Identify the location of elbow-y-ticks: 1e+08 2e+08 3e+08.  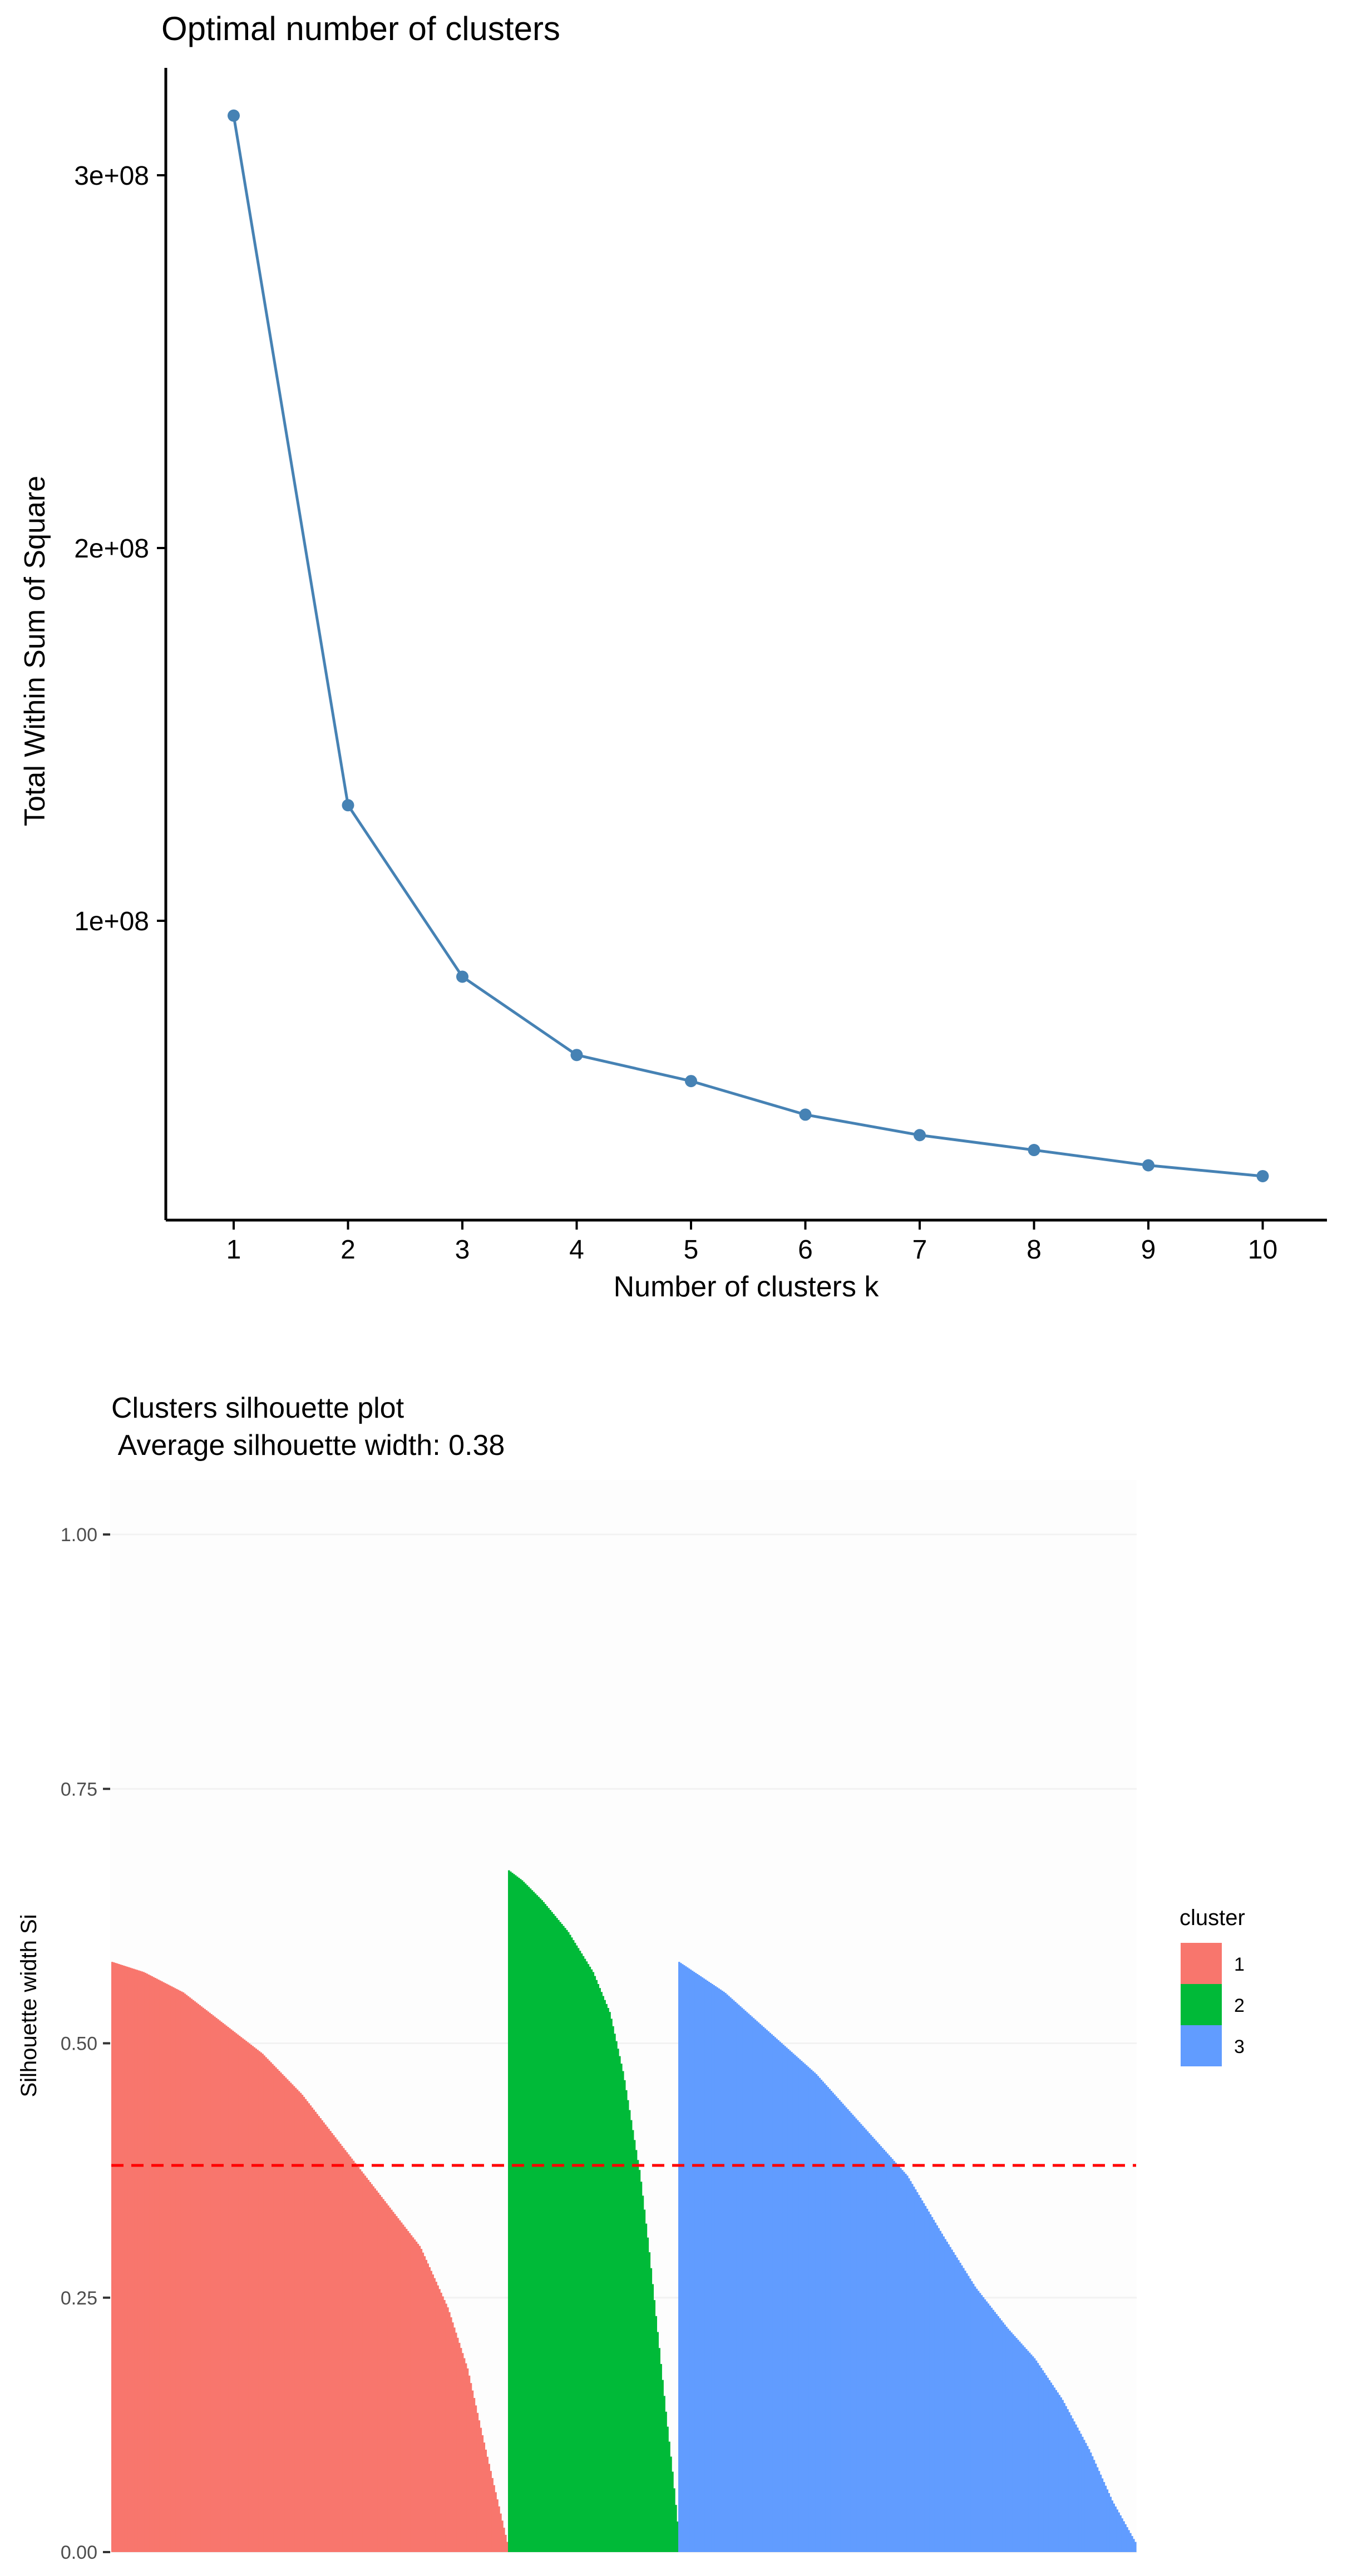
(120, 548).